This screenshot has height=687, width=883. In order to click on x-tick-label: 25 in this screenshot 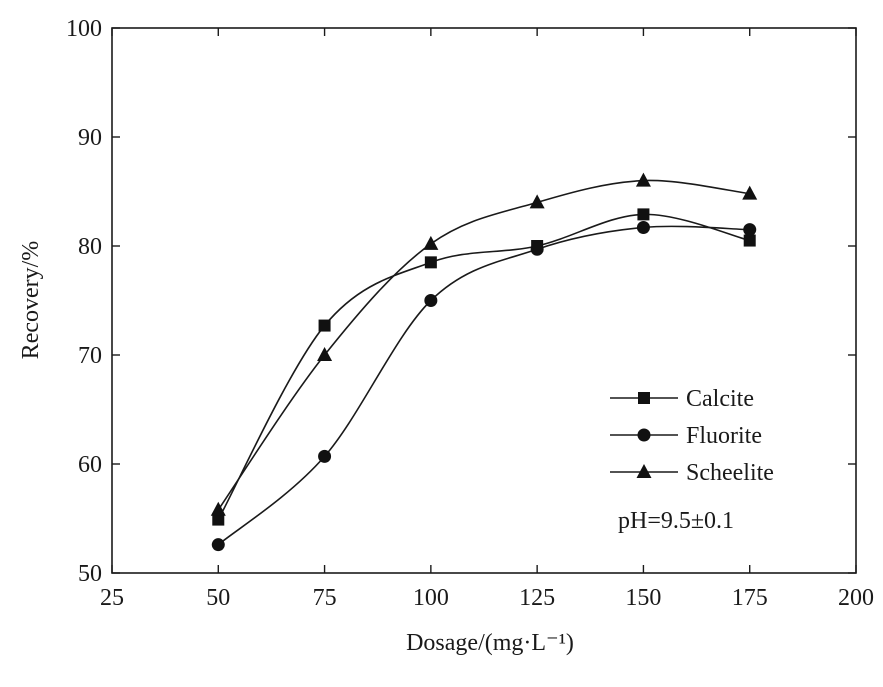, I will do `click(112, 598)`.